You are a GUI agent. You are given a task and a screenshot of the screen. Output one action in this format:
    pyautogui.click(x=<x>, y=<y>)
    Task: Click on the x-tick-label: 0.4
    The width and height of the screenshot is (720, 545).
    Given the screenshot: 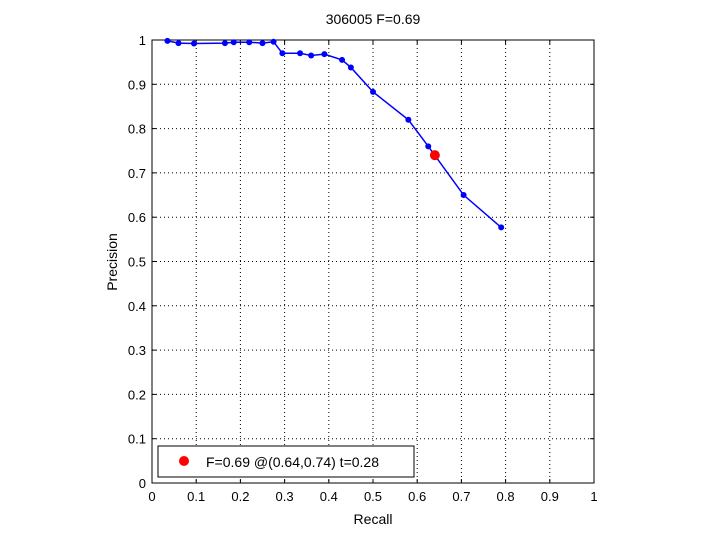 What is the action you would take?
    pyautogui.click(x=329, y=496)
    